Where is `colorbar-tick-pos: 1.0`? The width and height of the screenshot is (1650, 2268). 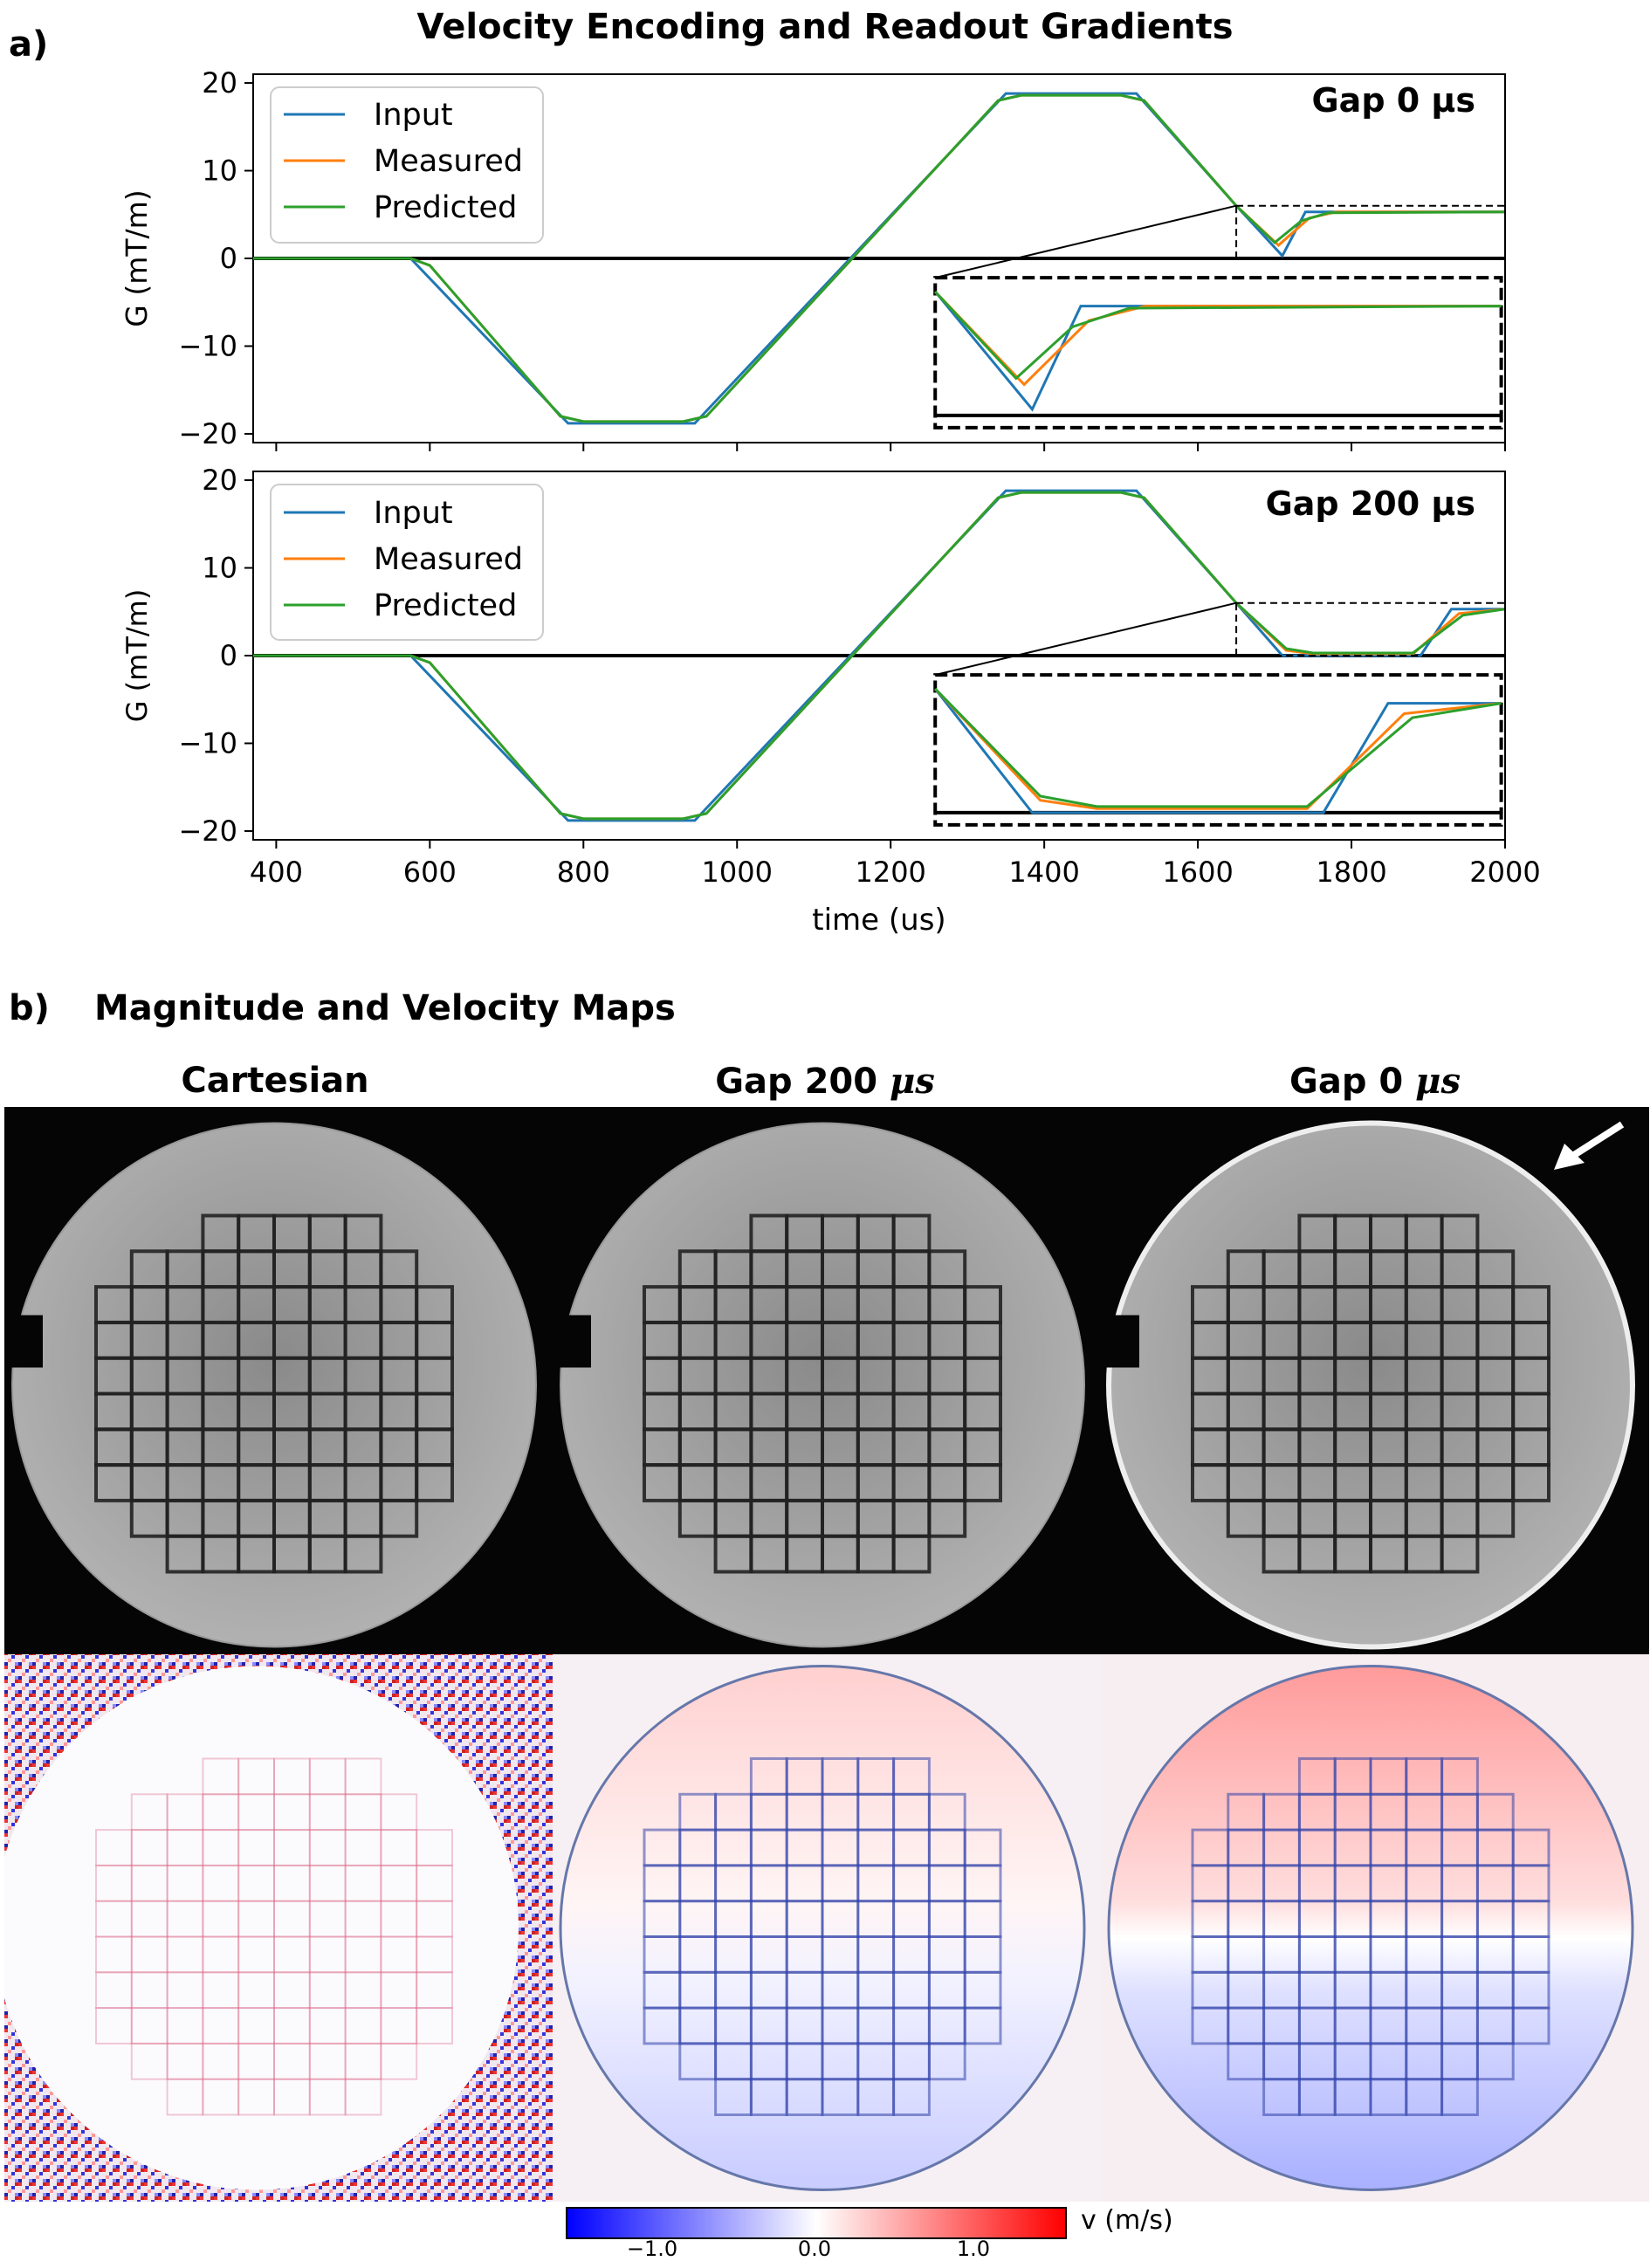 colorbar-tick-pos: 1.0 is located at coordinates (974, 2249).